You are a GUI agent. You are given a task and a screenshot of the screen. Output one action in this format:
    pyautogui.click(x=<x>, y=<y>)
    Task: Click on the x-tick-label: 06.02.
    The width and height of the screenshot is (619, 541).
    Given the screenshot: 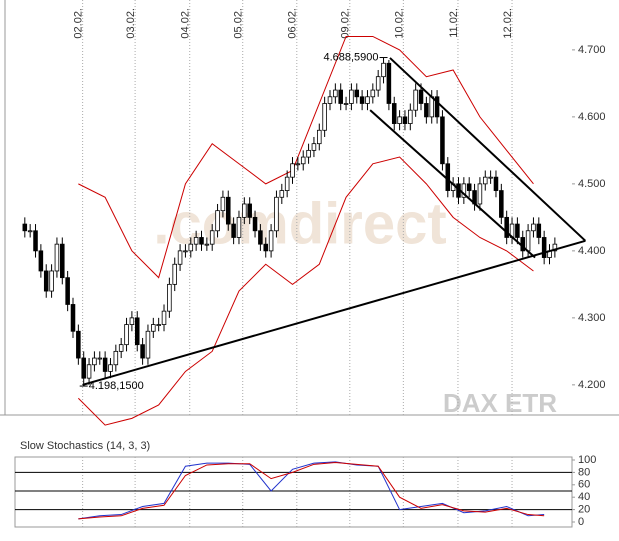 What is the action you would take?
    pyautogui.click(x=293, y=23)
    